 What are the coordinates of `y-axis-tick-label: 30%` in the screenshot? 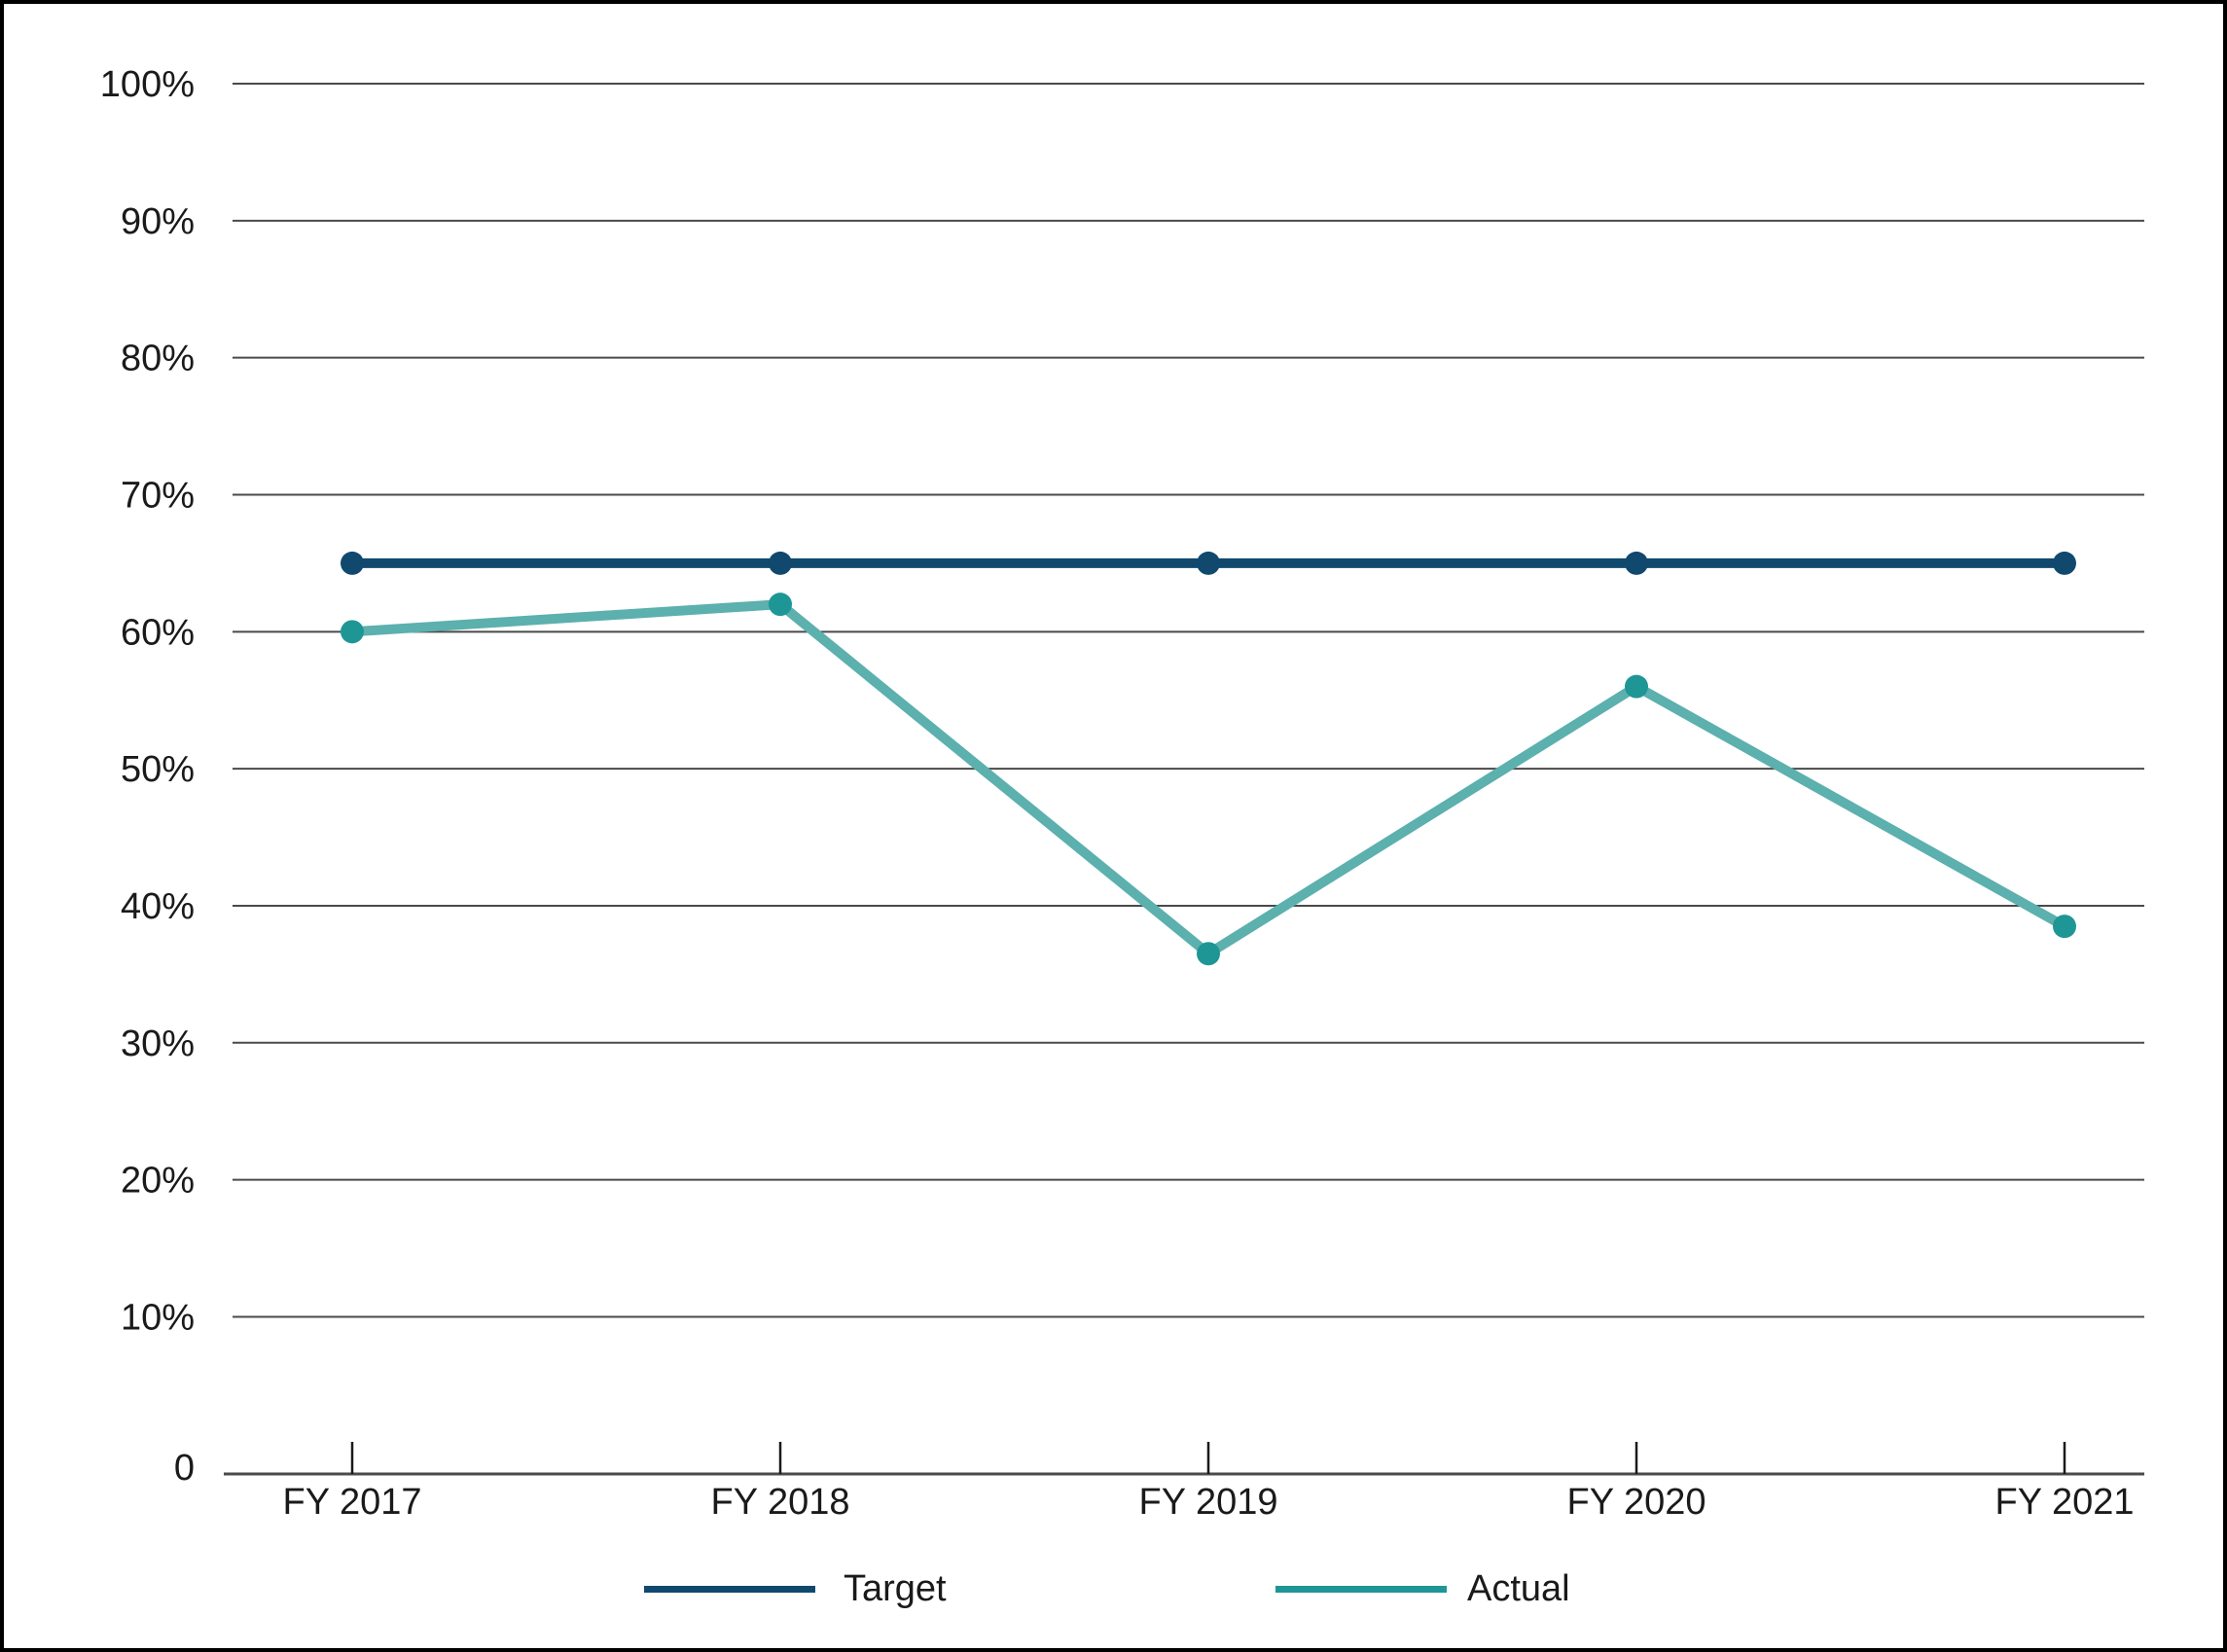 It's located at (158, 1044).